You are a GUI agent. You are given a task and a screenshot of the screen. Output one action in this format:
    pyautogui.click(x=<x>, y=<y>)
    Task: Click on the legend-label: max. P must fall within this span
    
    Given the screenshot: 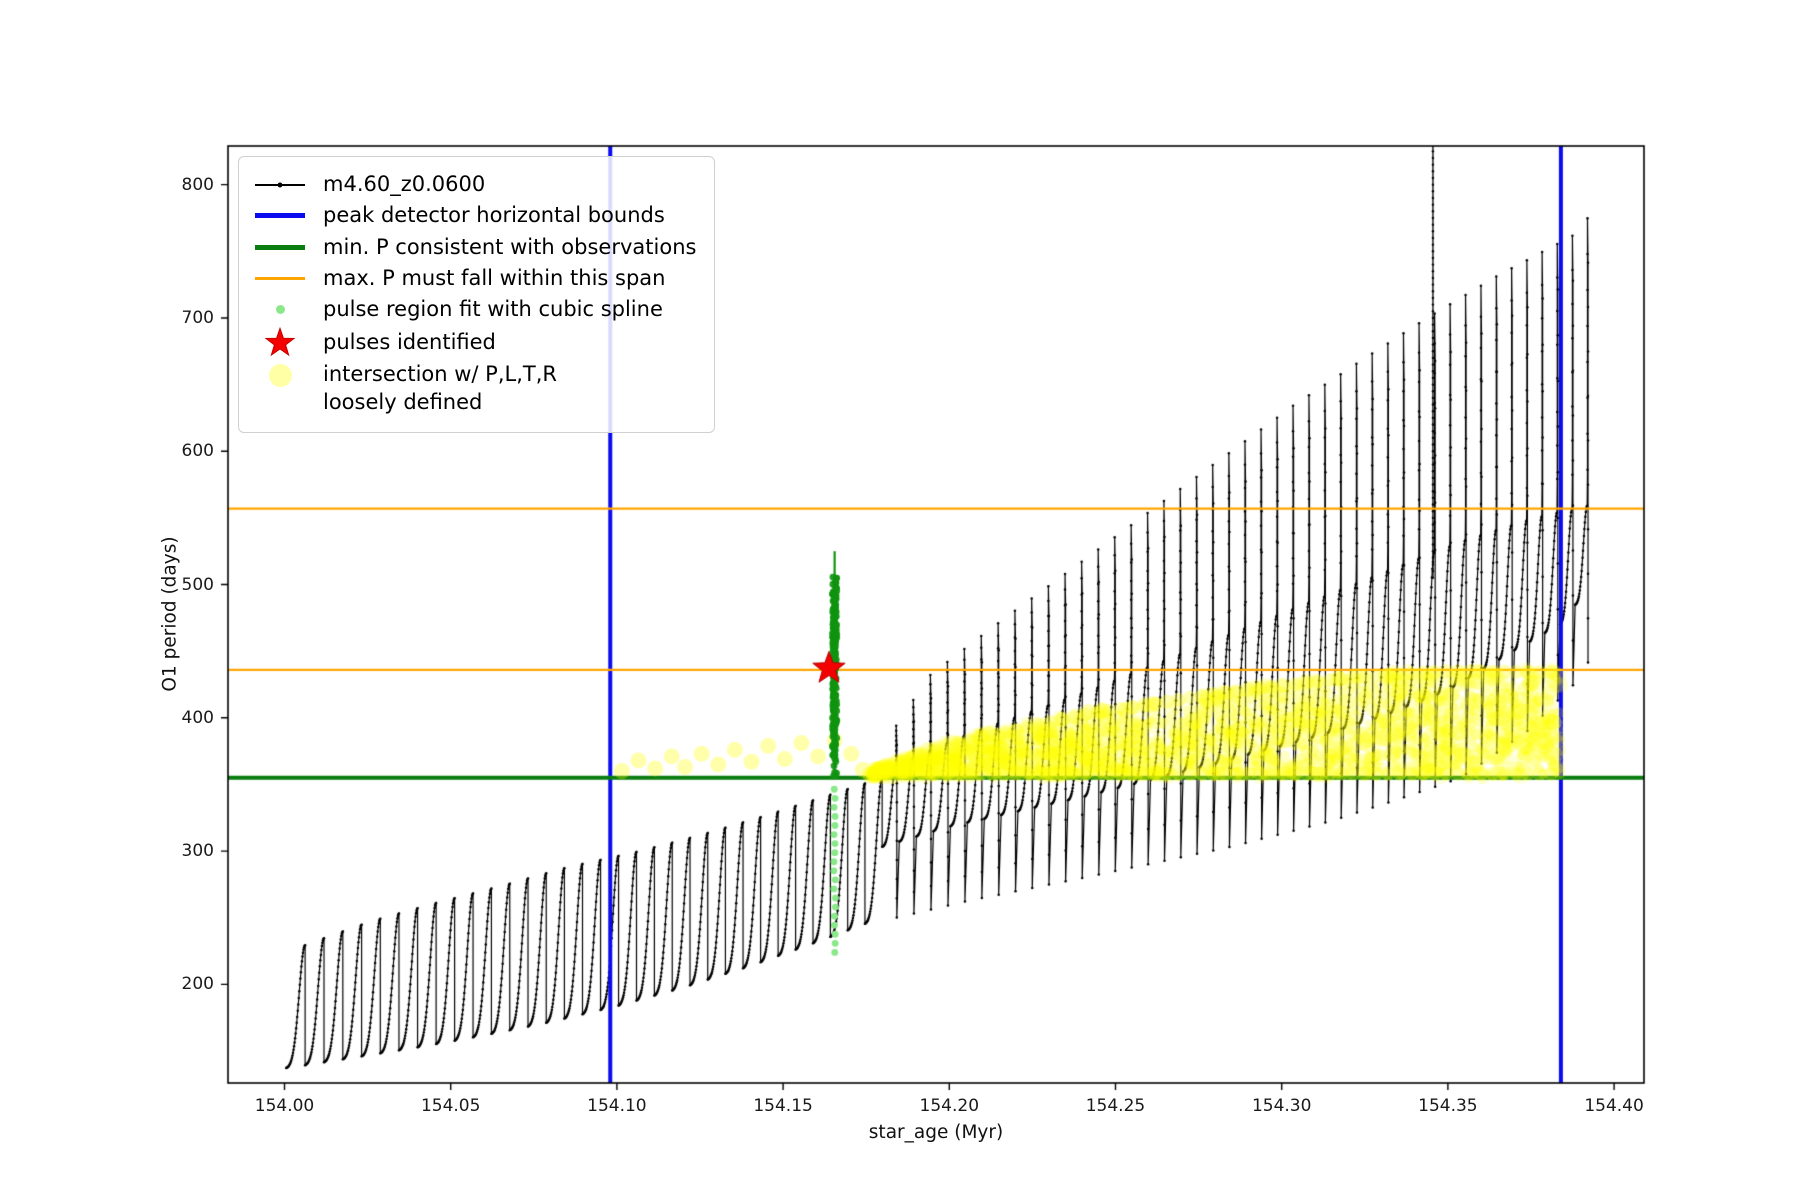 What is the action you would take?
    pyautogui.click(x=494, y=277)
    